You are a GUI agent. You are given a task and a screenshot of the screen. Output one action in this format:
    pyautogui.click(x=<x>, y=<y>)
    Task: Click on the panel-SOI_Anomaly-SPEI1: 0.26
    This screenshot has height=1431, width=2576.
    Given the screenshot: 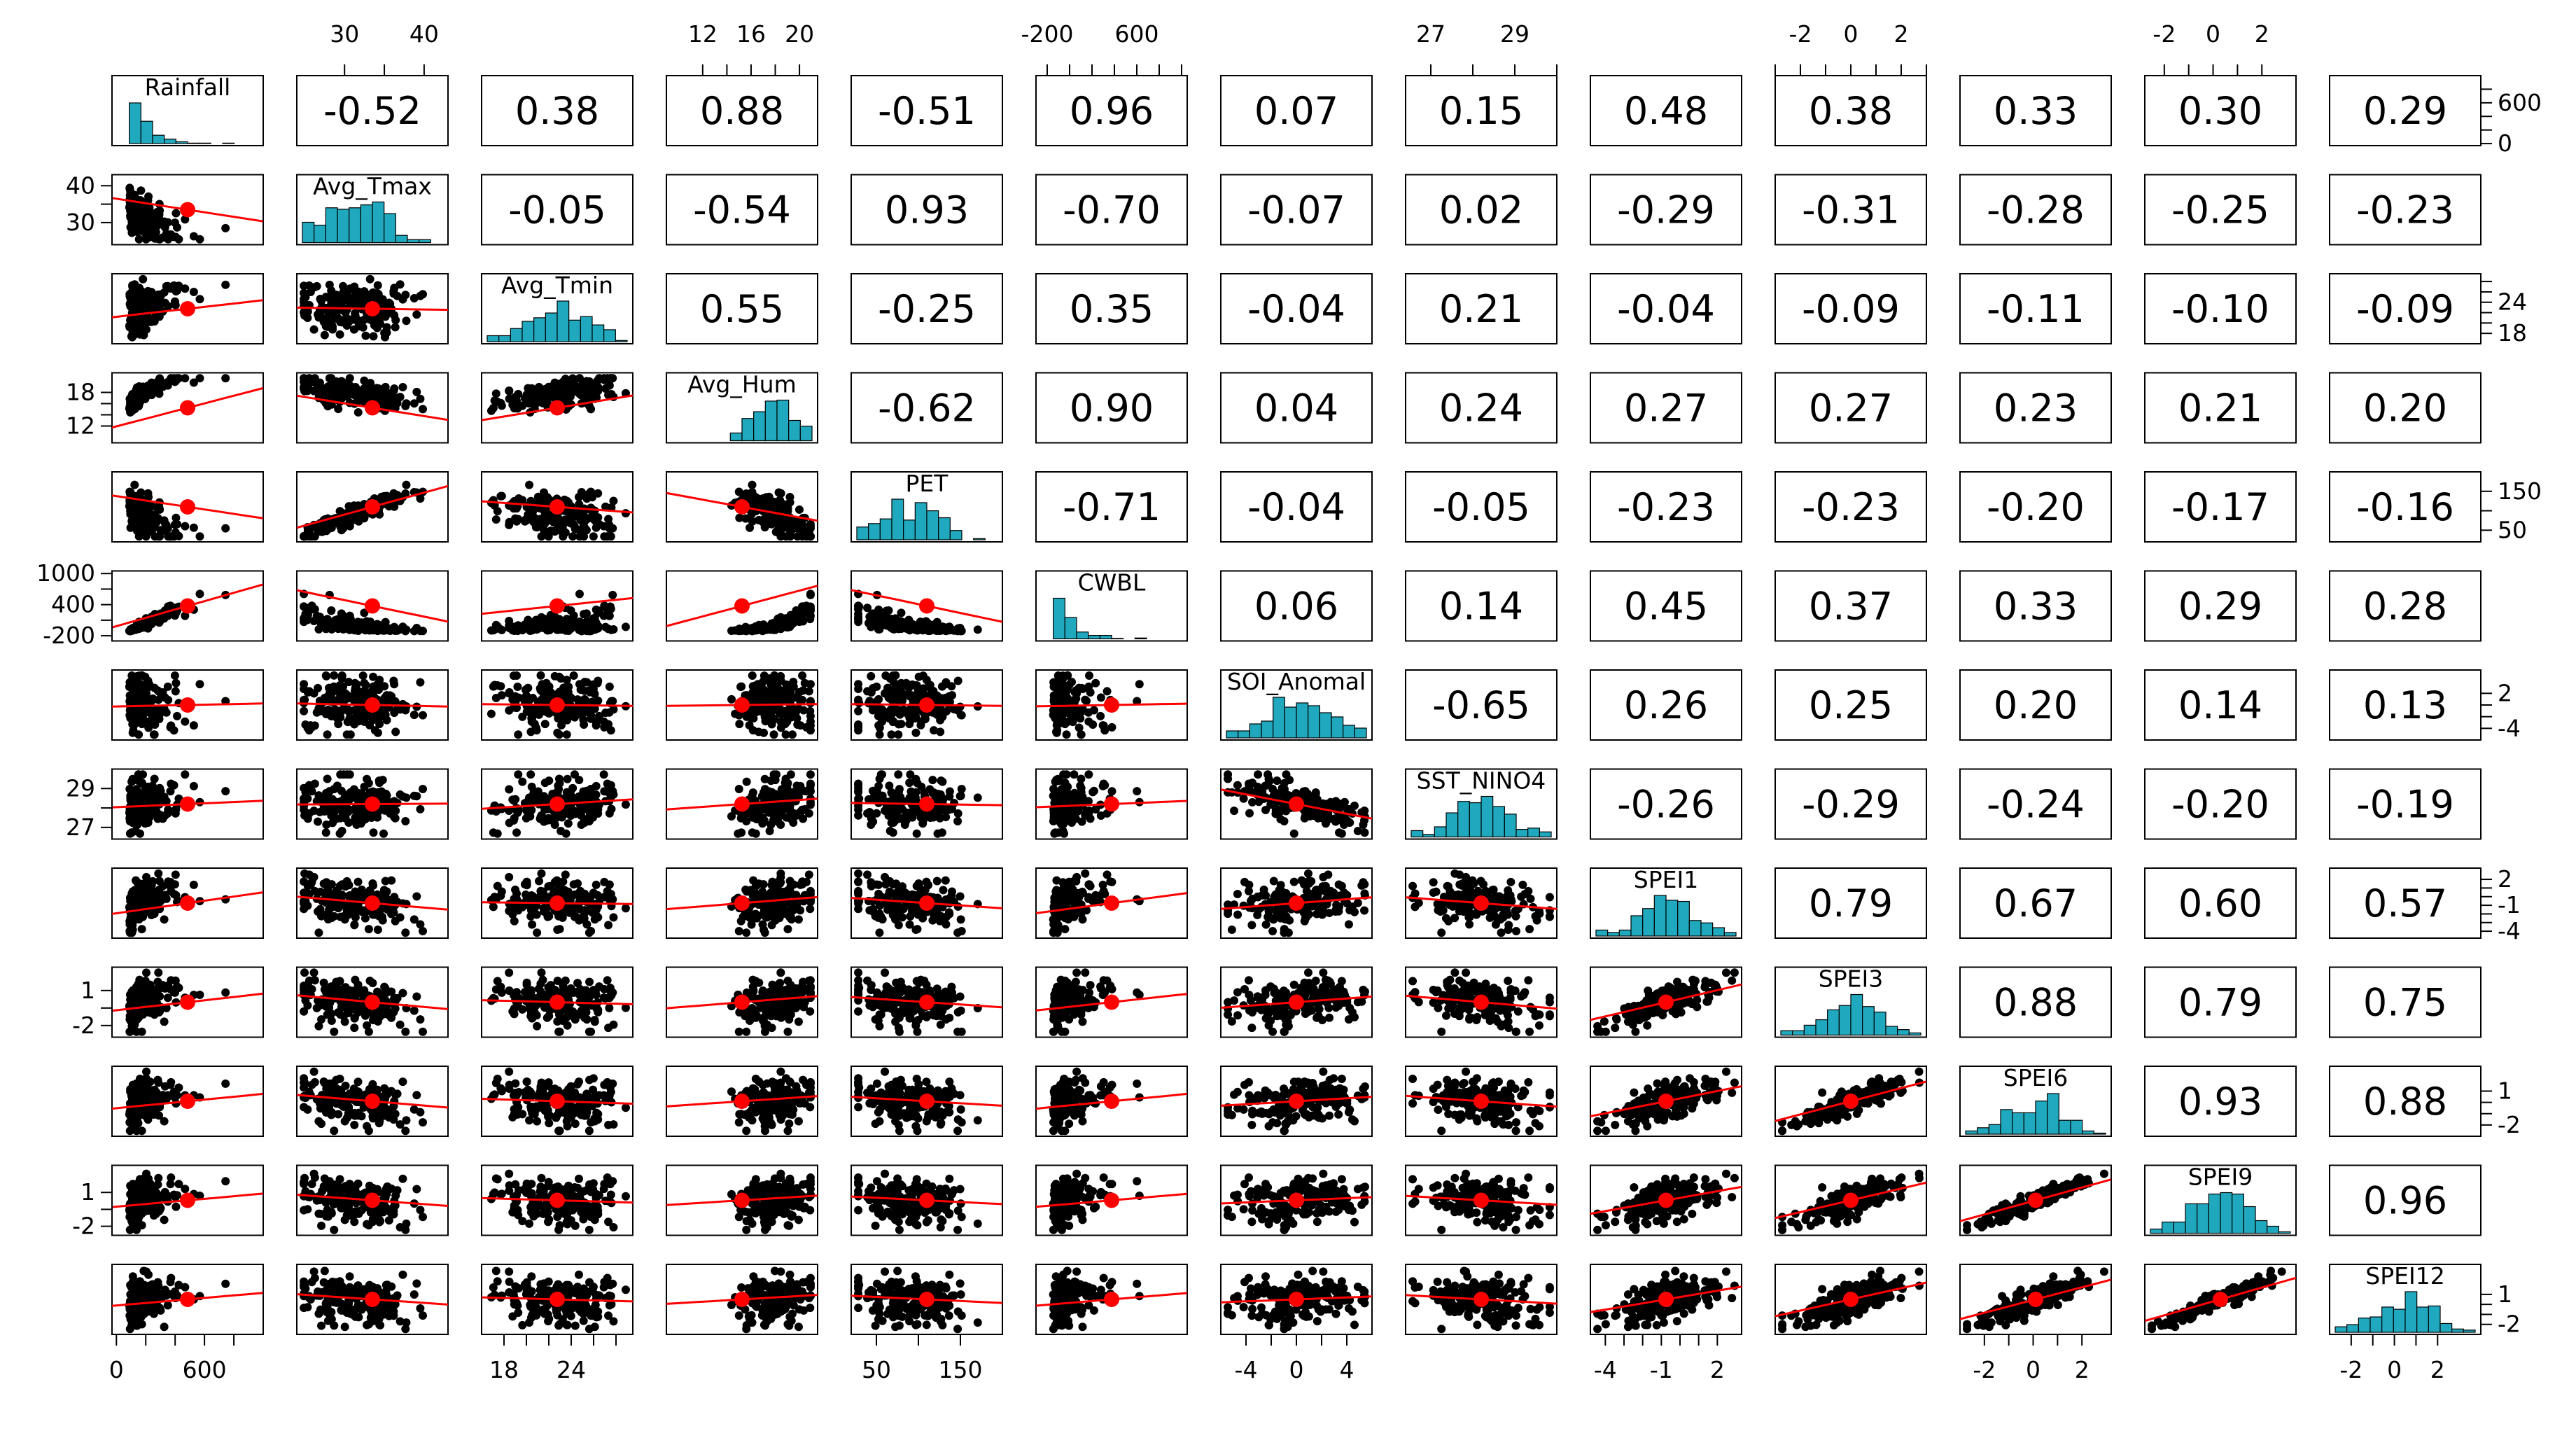 What is the action you would take?
    pyautogui.click(x=1666, y=705)
    